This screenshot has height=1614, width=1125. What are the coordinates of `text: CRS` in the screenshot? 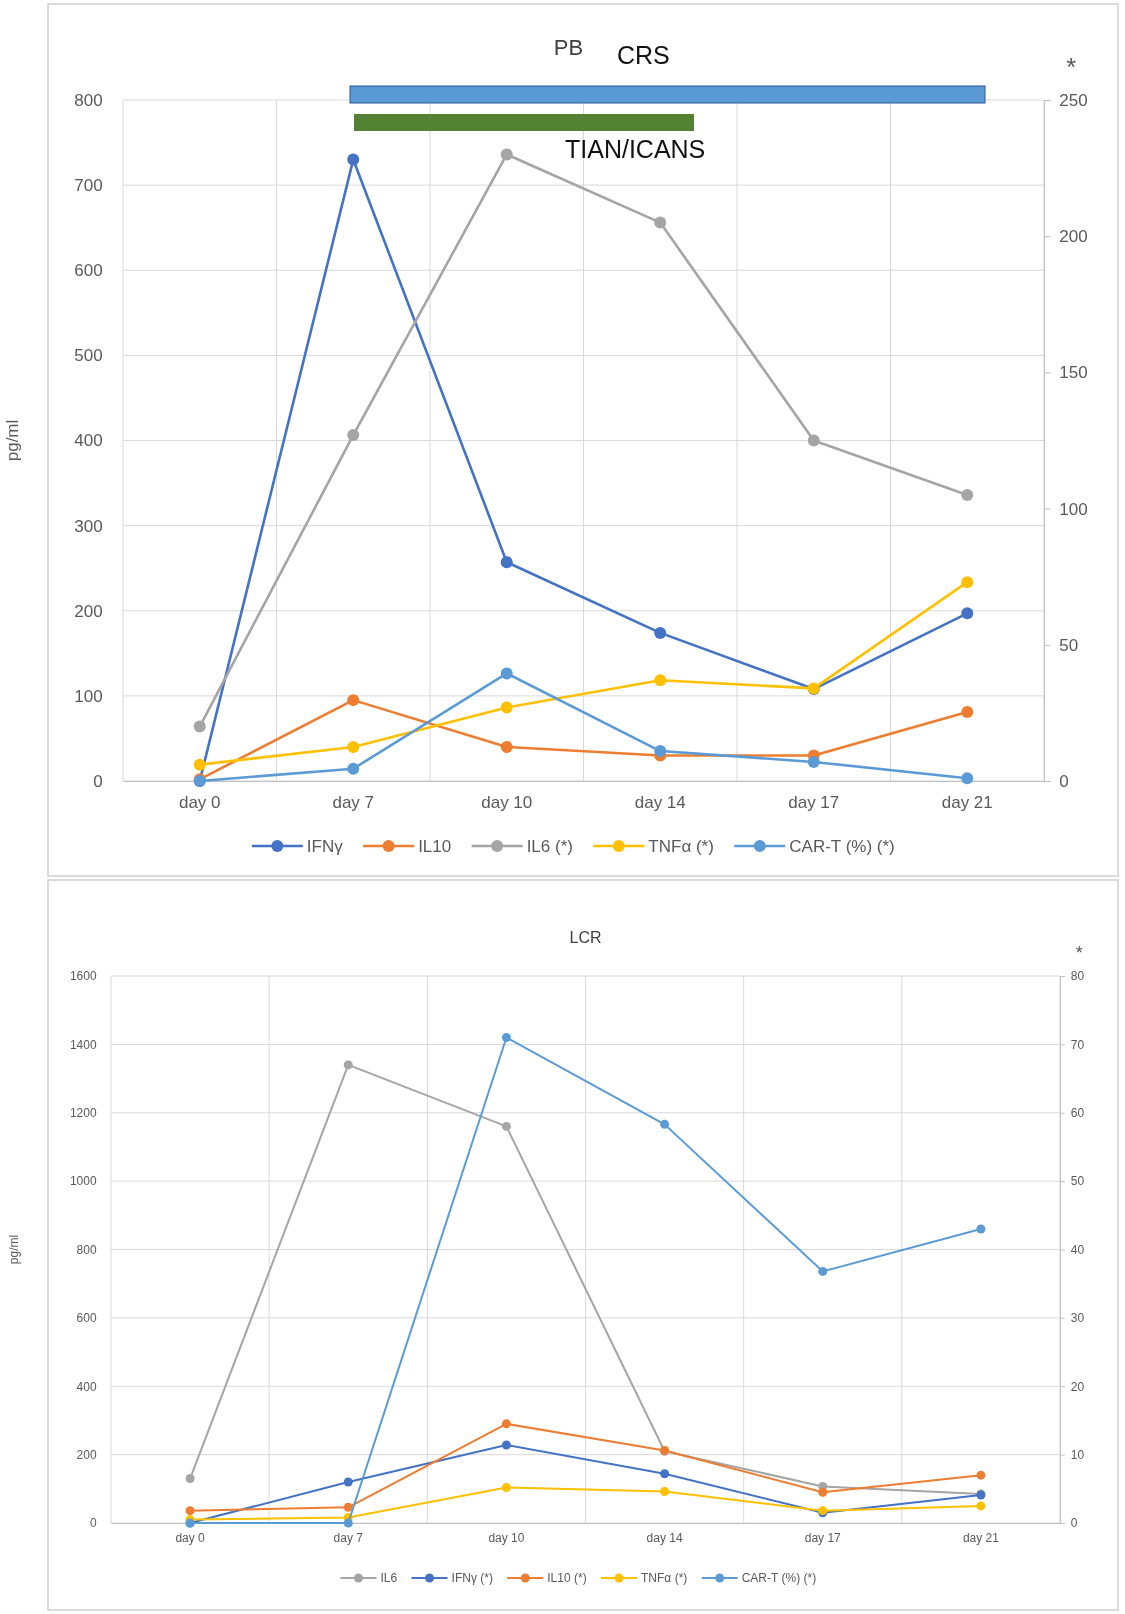 It's located at (643, 55).